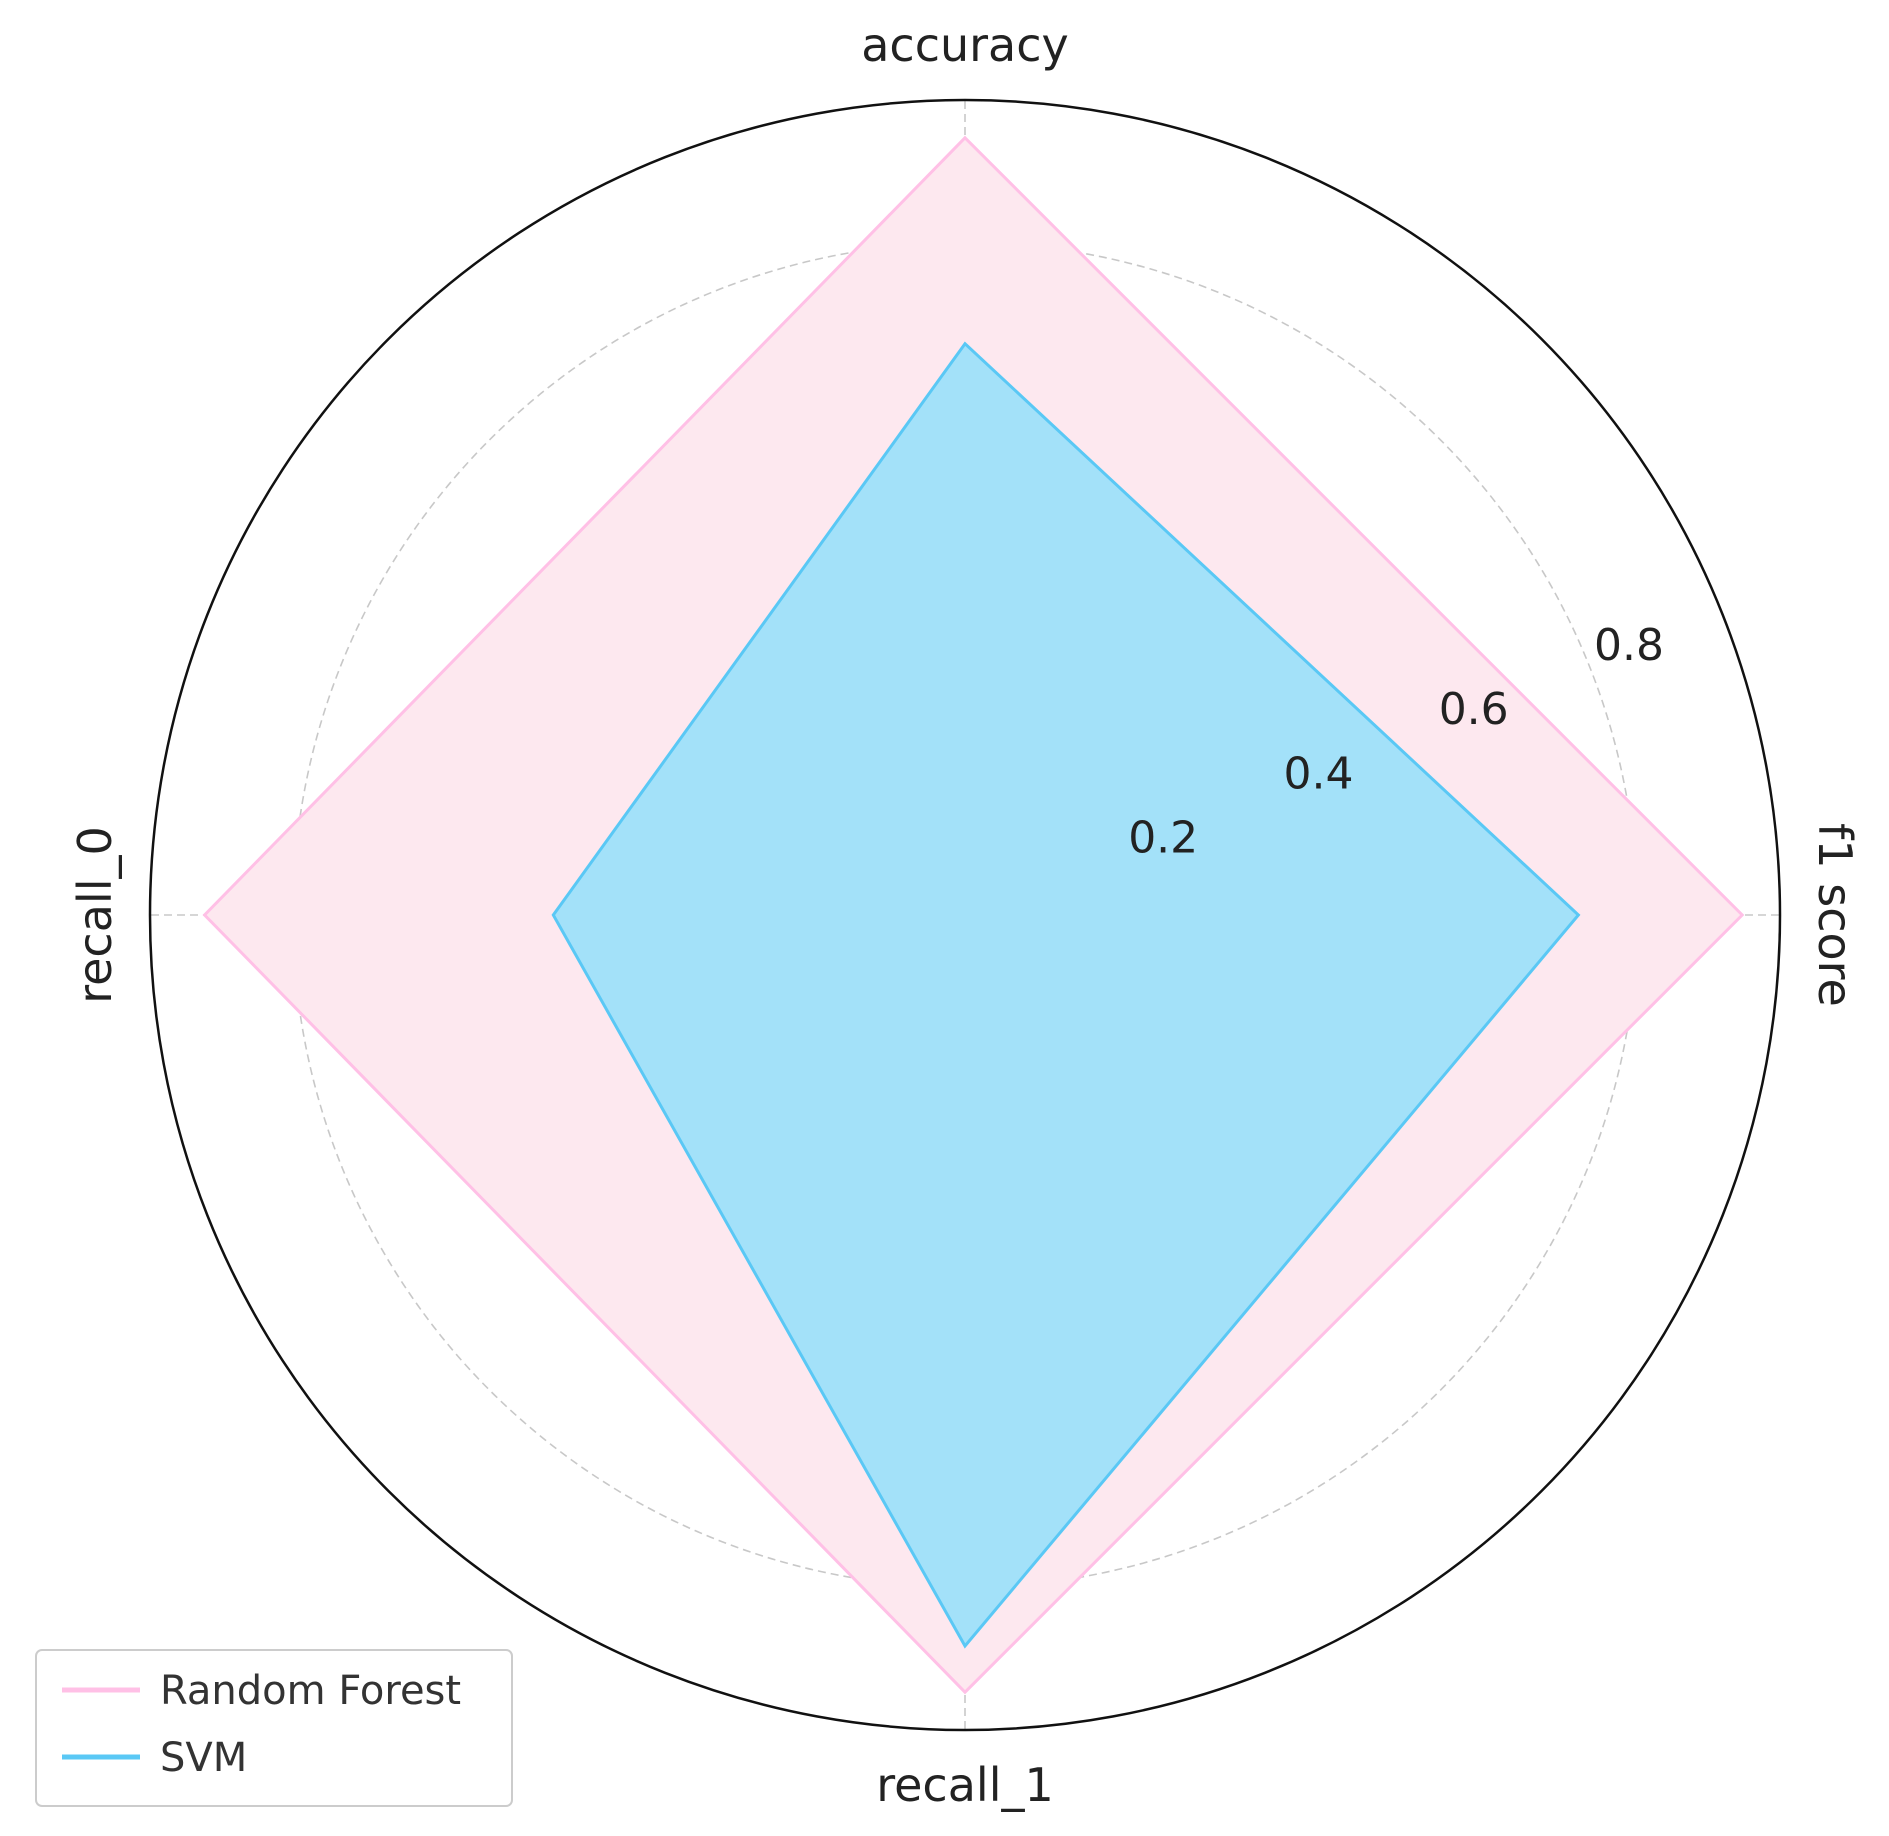 Image resolution: width=1889 pixels, height=1836 pixels. I want to click on legend: Random Forest SVM, so click(274, 1728).